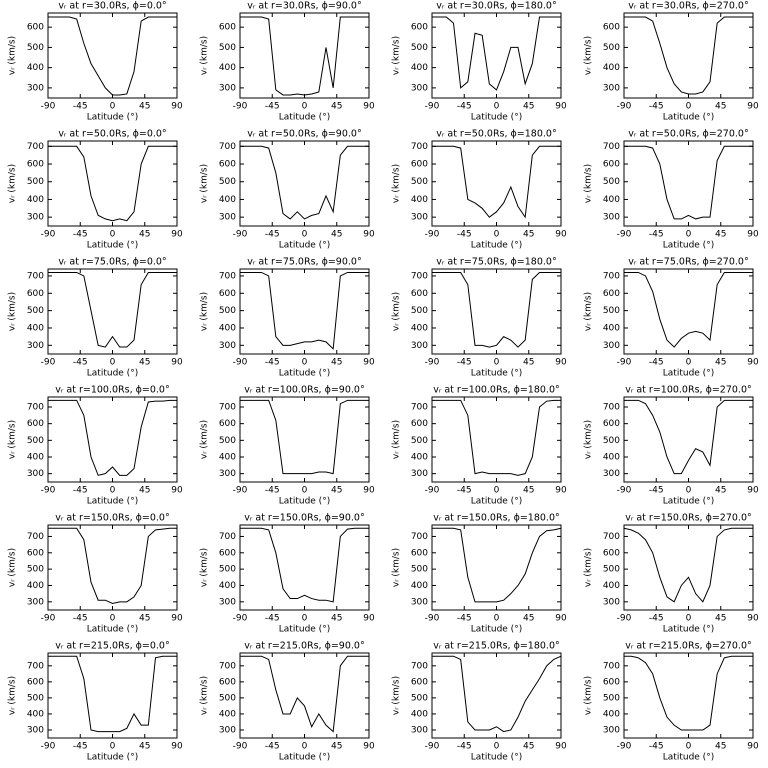 Image resolution: width=768 pixels, height=768 pixels. I want to click on chart-title: vᵣ at r=150.0Rs, ϕ=90.0°, so click(304, 518).